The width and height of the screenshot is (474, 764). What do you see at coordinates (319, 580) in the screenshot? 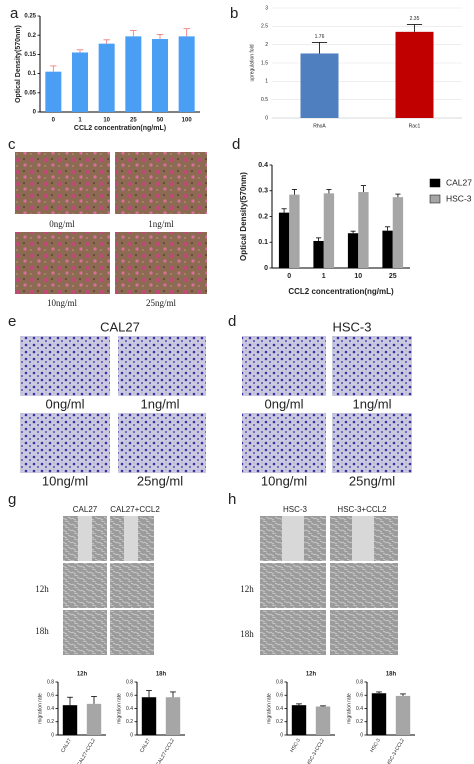
I see `panel-h-images: HSC-3 HSC-3+CCL2 12h 18h` at bounding box center [319, 580].